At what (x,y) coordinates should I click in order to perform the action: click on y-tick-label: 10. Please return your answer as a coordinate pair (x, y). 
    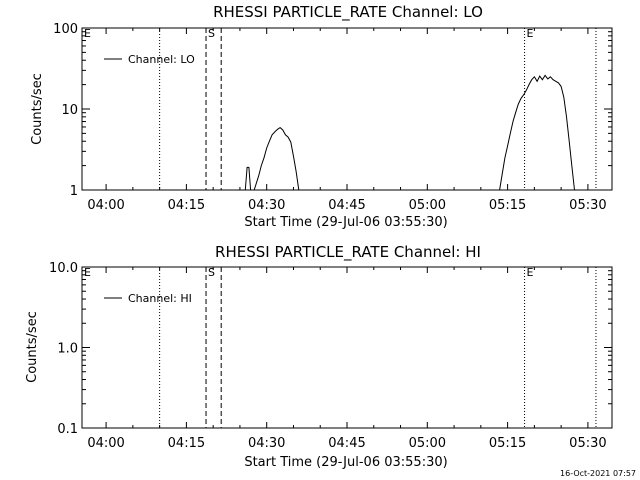
    Looking at the image, I should click on (69, 110).